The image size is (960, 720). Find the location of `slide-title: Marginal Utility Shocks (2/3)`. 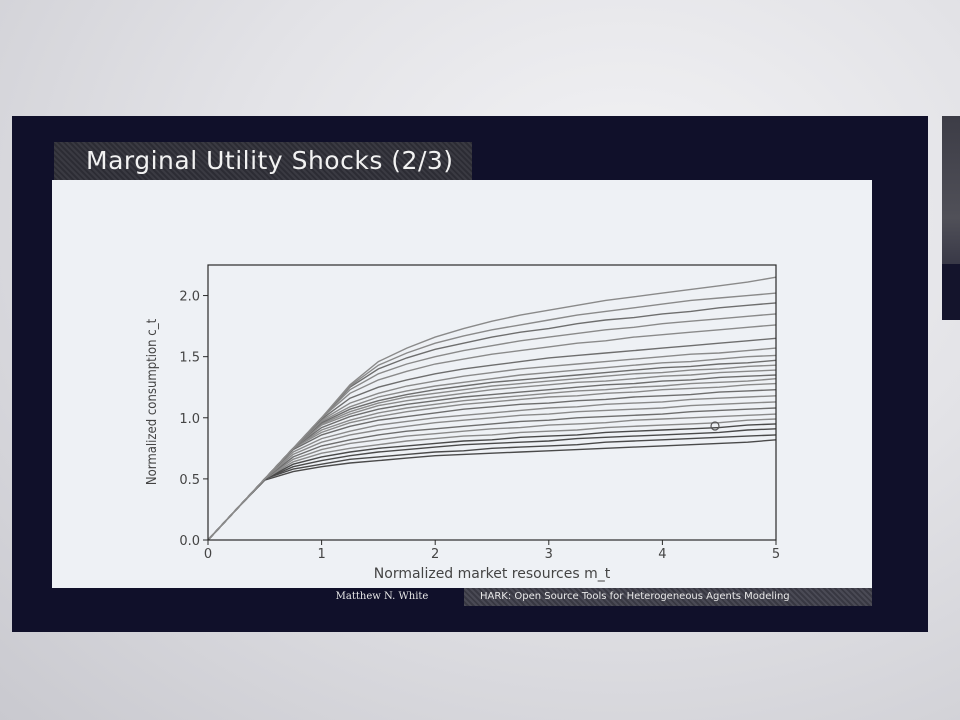

slide-title: Marginal Utility Shocks (2/3) is located at coordinates (270, 160).